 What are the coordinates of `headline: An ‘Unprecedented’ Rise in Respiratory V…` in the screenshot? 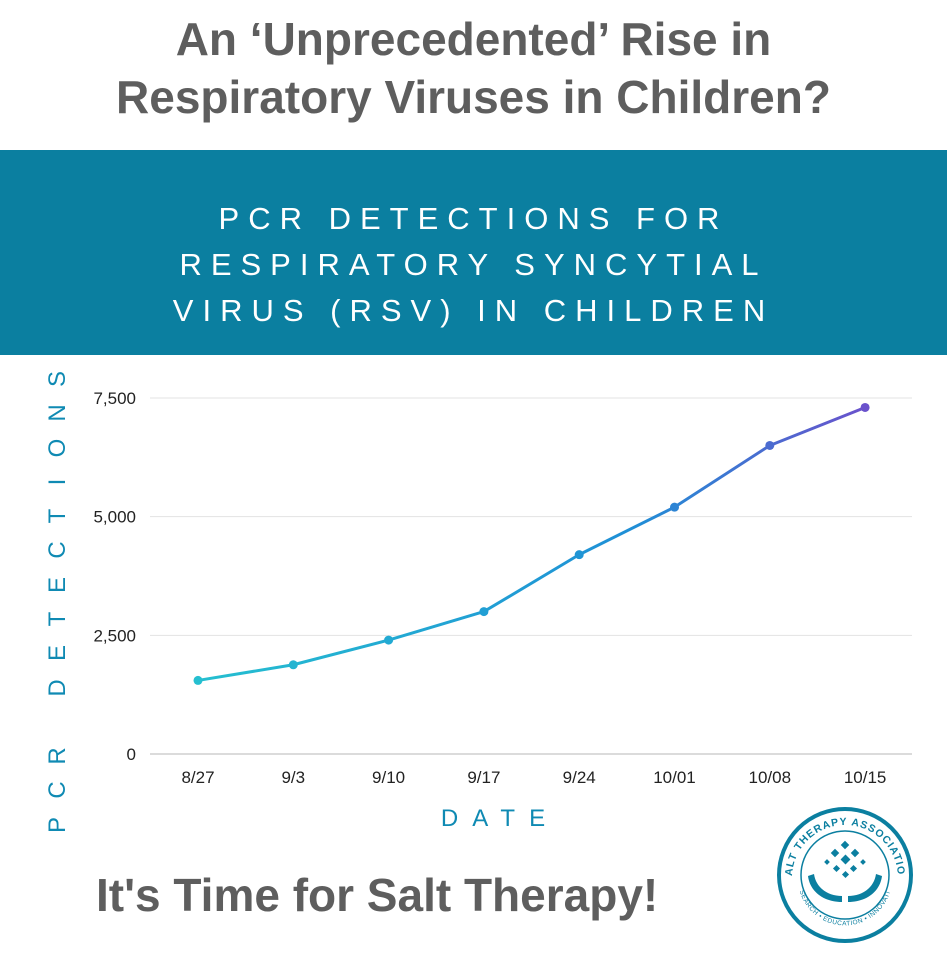 It's located at (473, 68).